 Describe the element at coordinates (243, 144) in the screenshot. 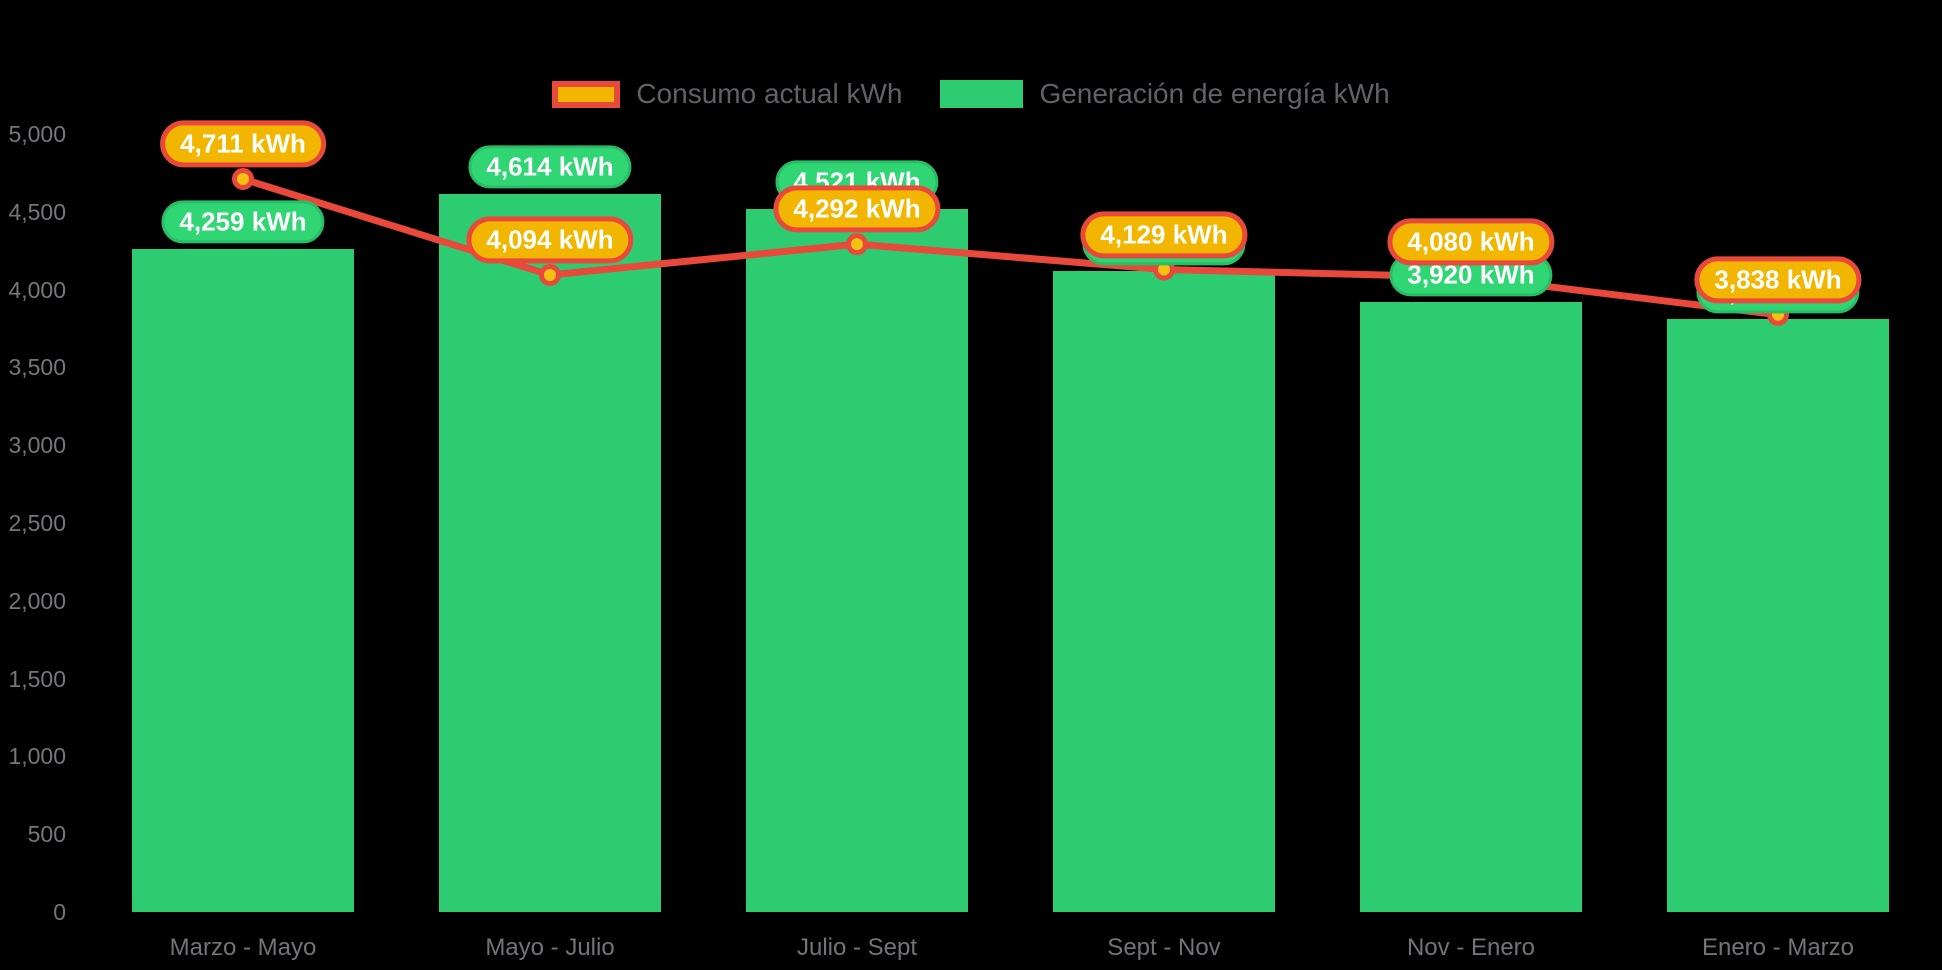

I see `consumption-value-badge: 4,711 kWh` at that location.